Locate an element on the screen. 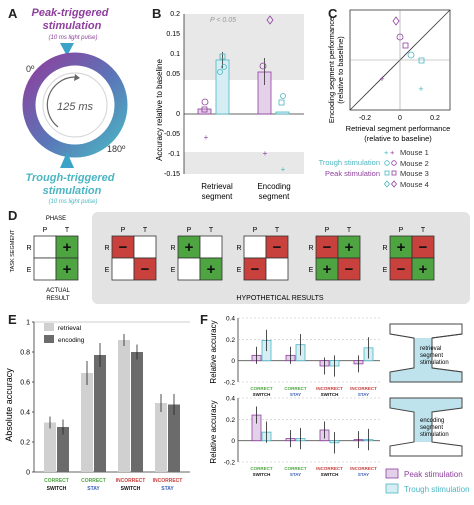  e-xlabel-choice: STAY is located at coordinates (93, 489).